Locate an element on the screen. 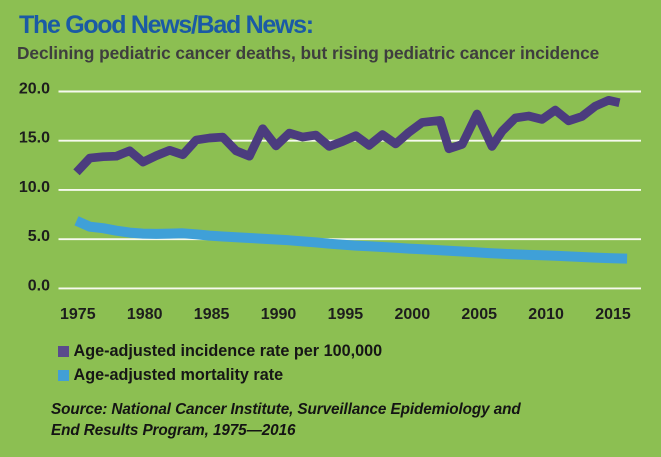  svg-text: 2010 is located at coordinates (546, 314).